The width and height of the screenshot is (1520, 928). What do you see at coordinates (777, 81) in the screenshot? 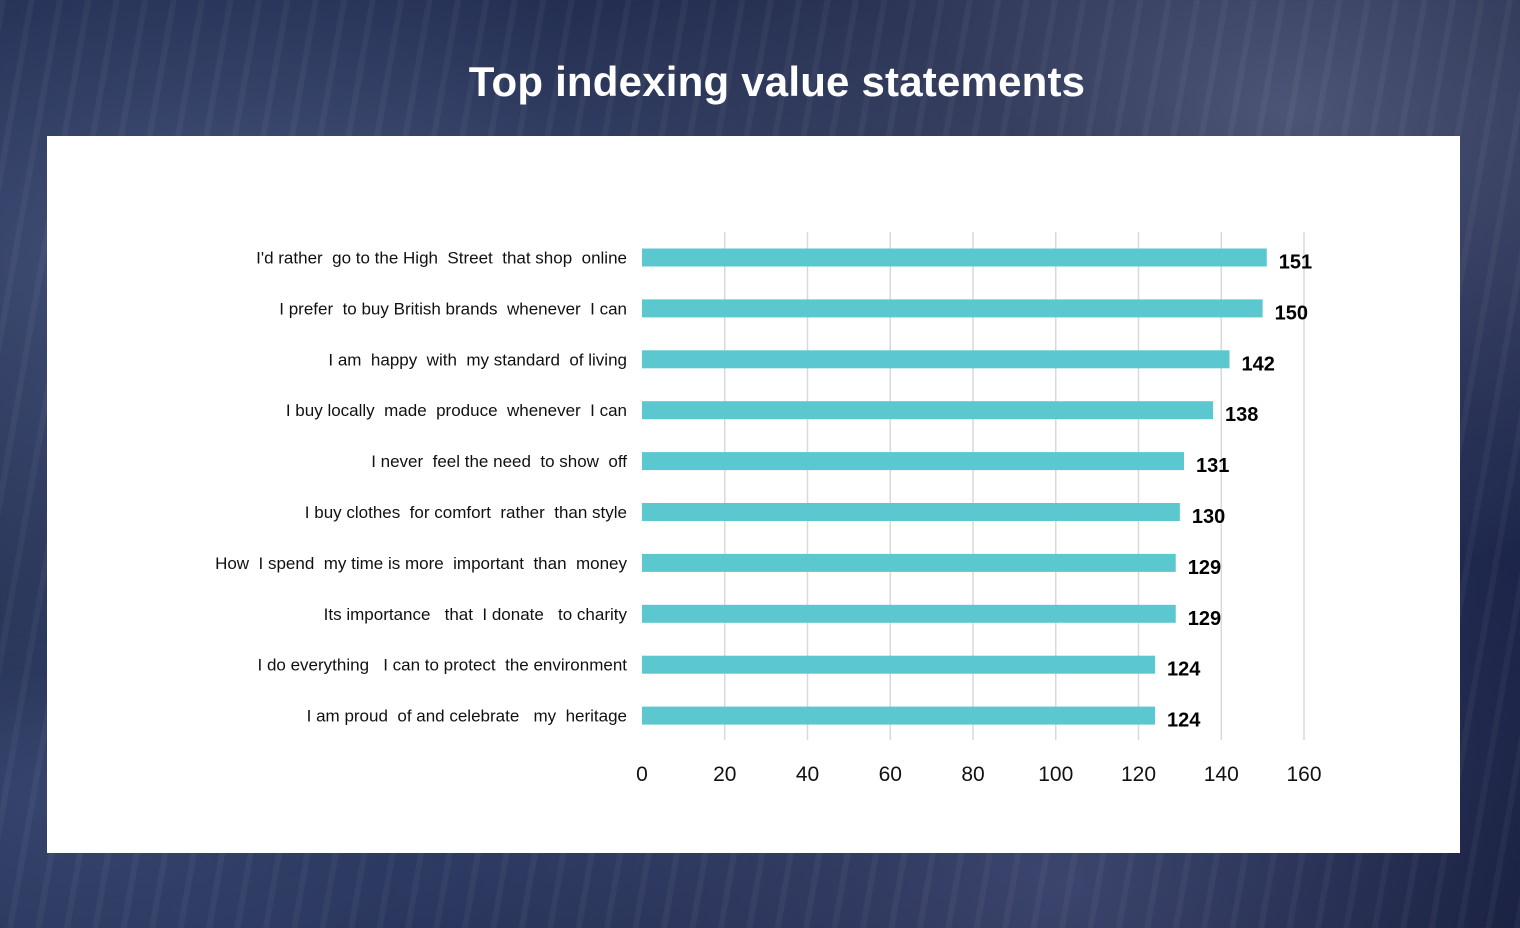
I see `page-title: Top indexing value statements` at bounding box center [777, 81].